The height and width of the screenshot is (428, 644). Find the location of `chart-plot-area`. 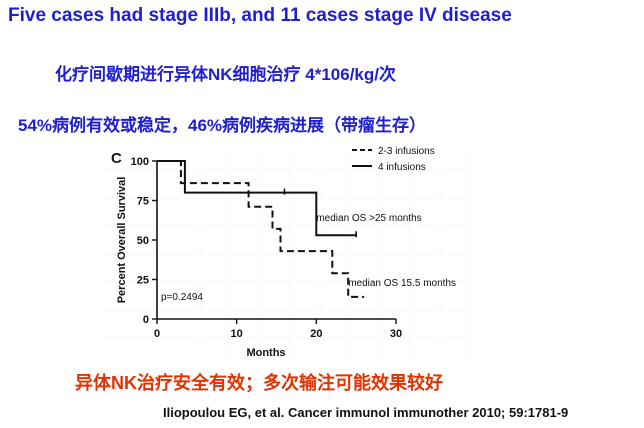

chart-plot-area is located at coordinates (261, 229).